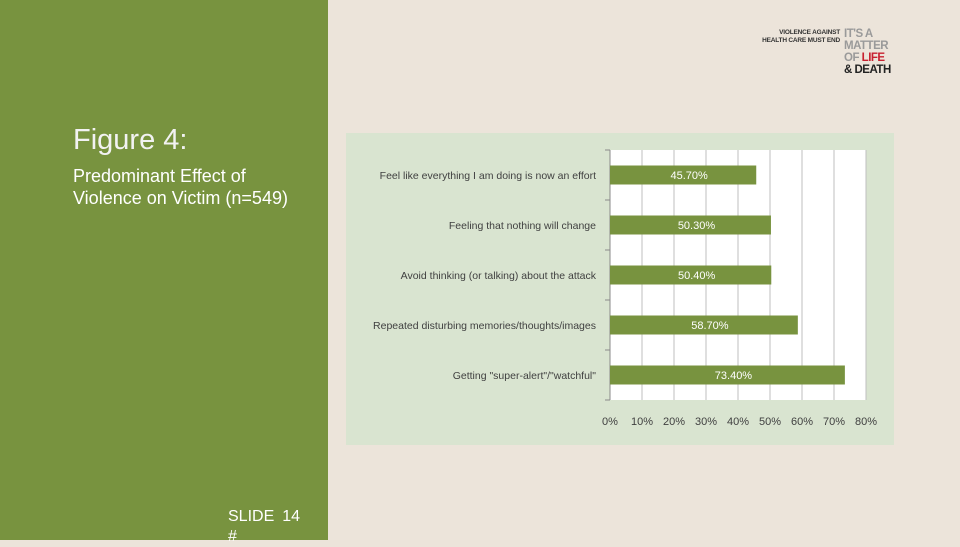  What do you see at coordinates (834, 422) in the screenshot?
I see `x-tick-label: 70%` at bounding box center [834, 422].